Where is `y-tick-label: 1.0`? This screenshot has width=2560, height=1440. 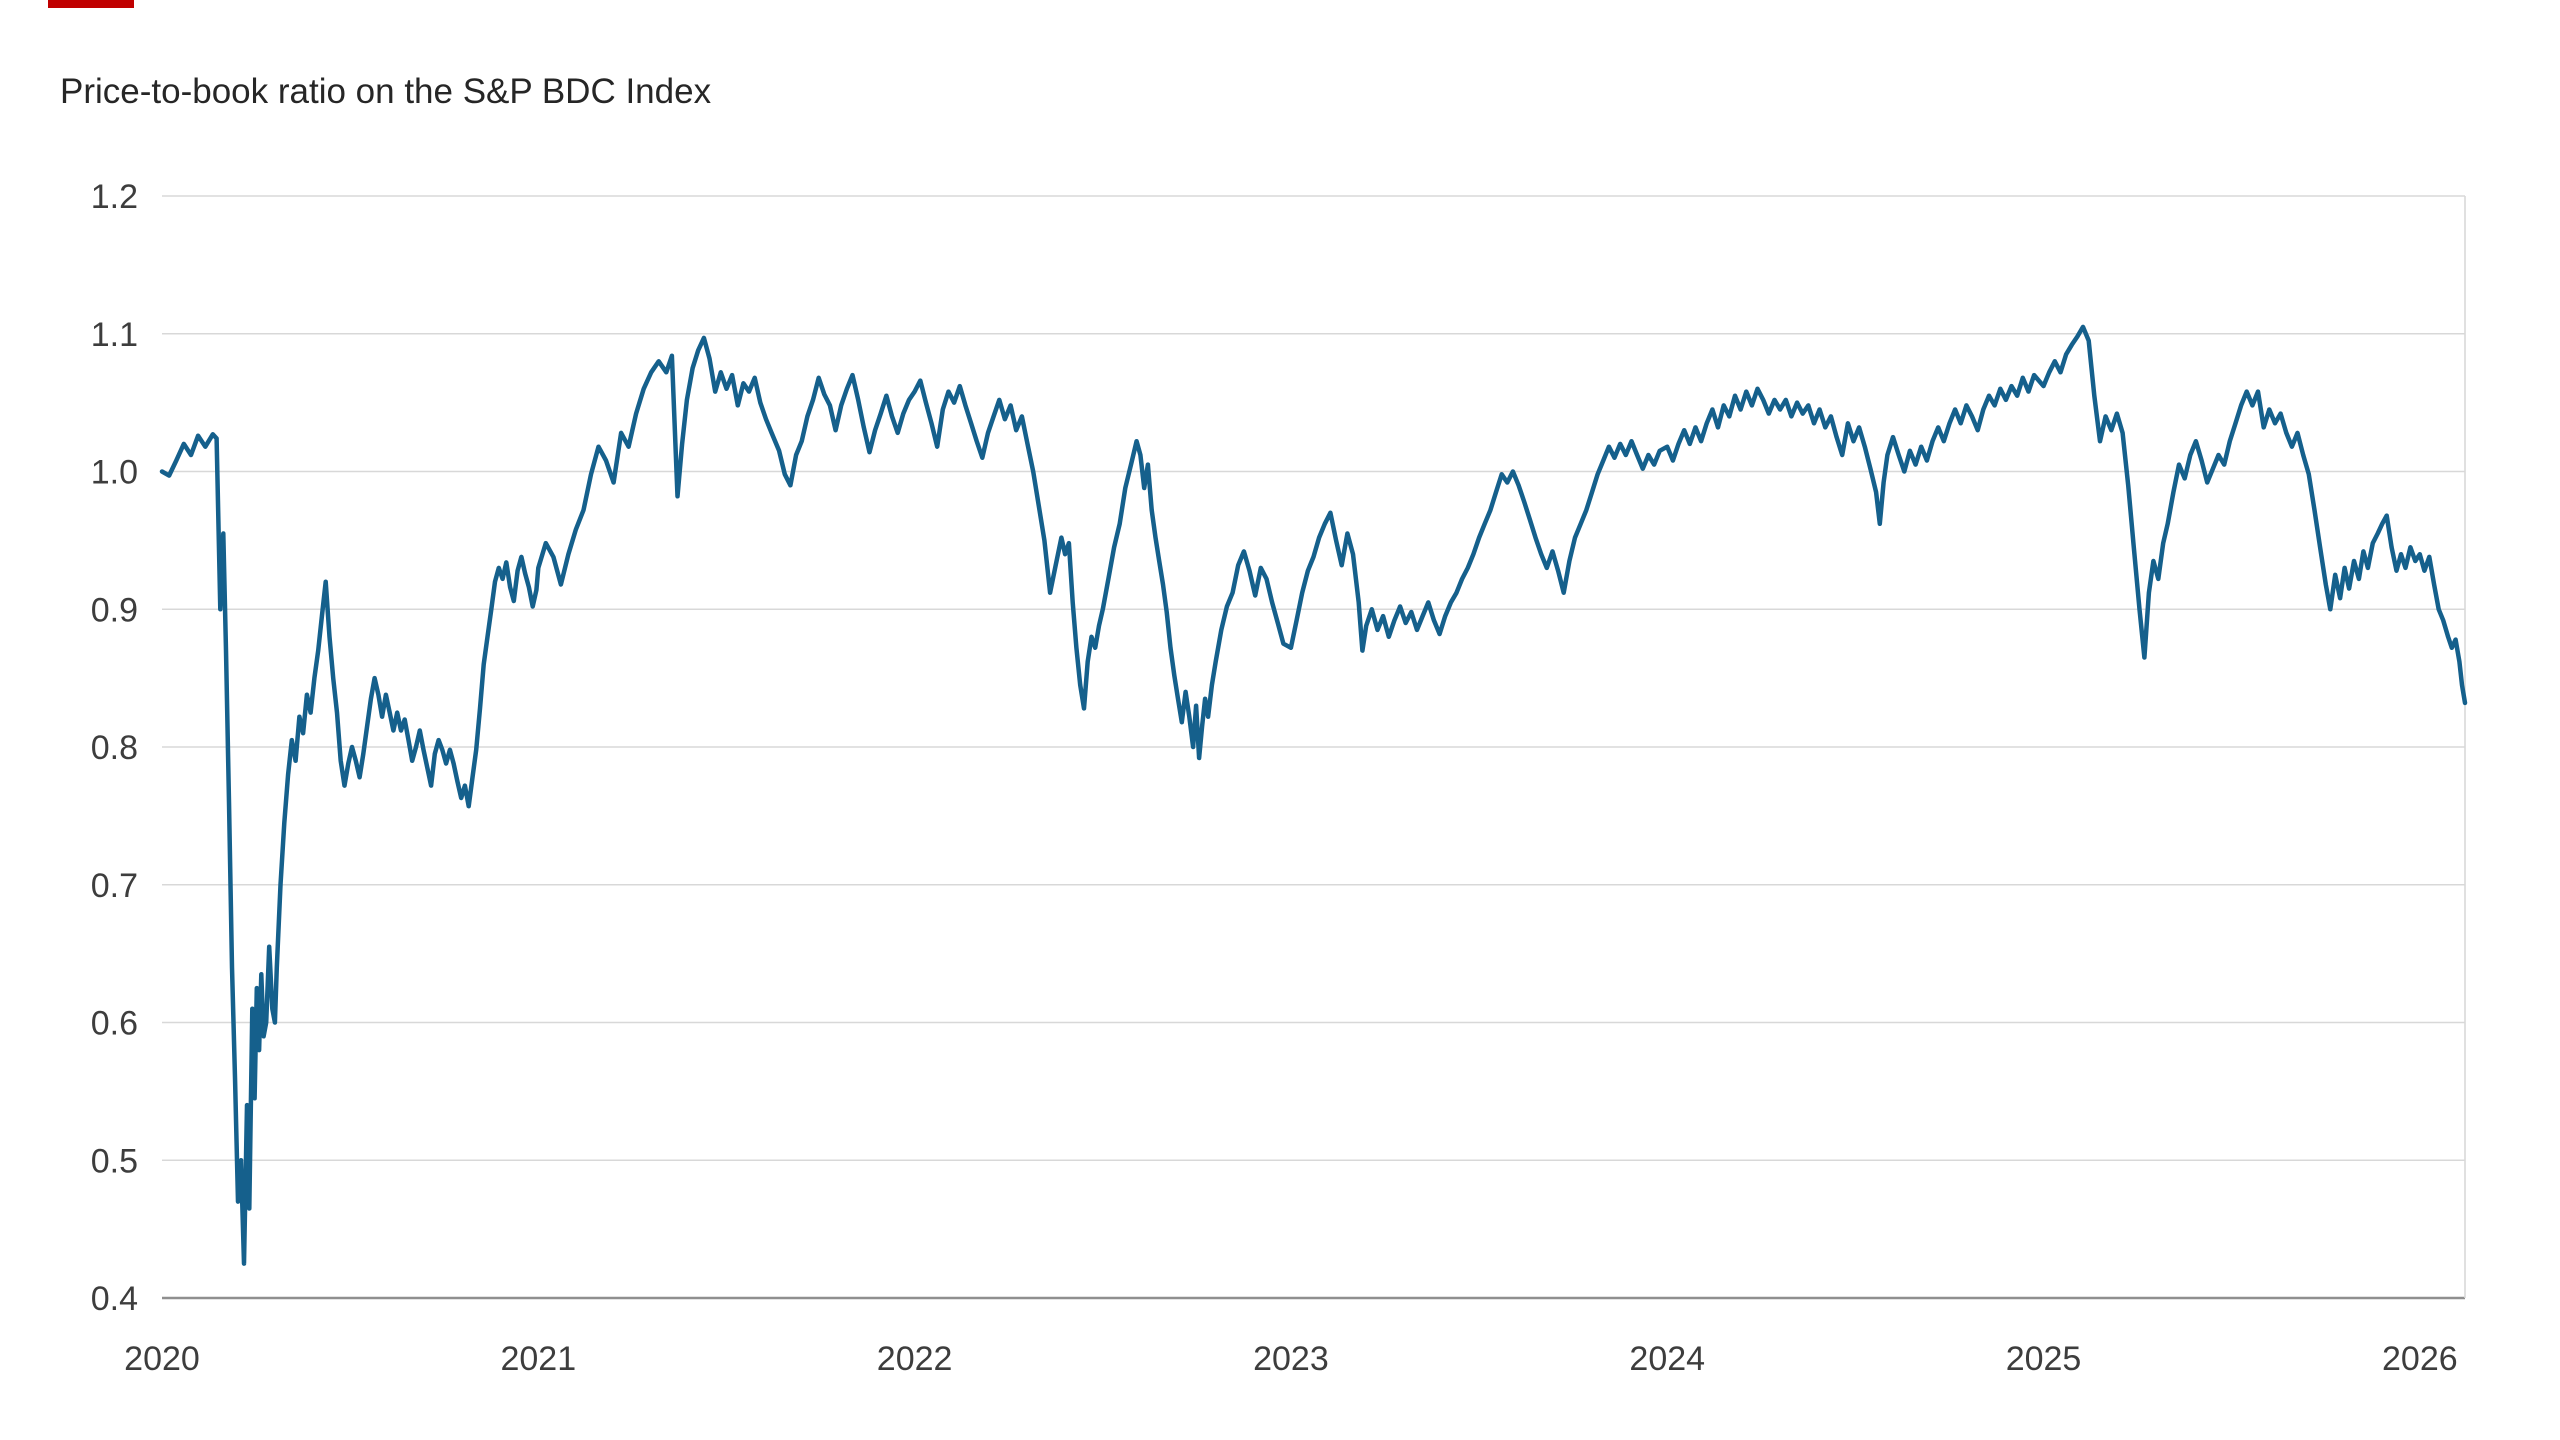 y-tick-label: 1.0 is located at coordinates (114, 473).